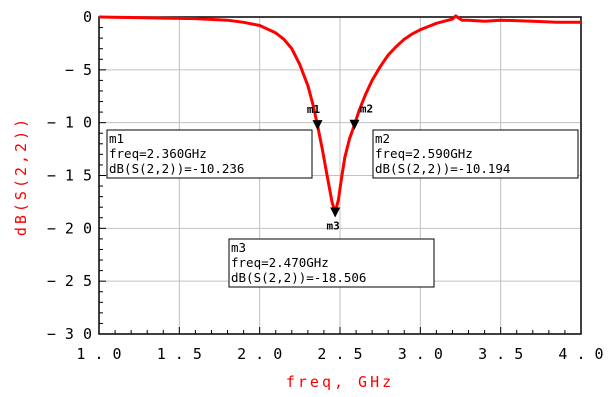 The image size is (611, 397). I want to click on x-tick-label: 2 . 0, so click(259, 354).